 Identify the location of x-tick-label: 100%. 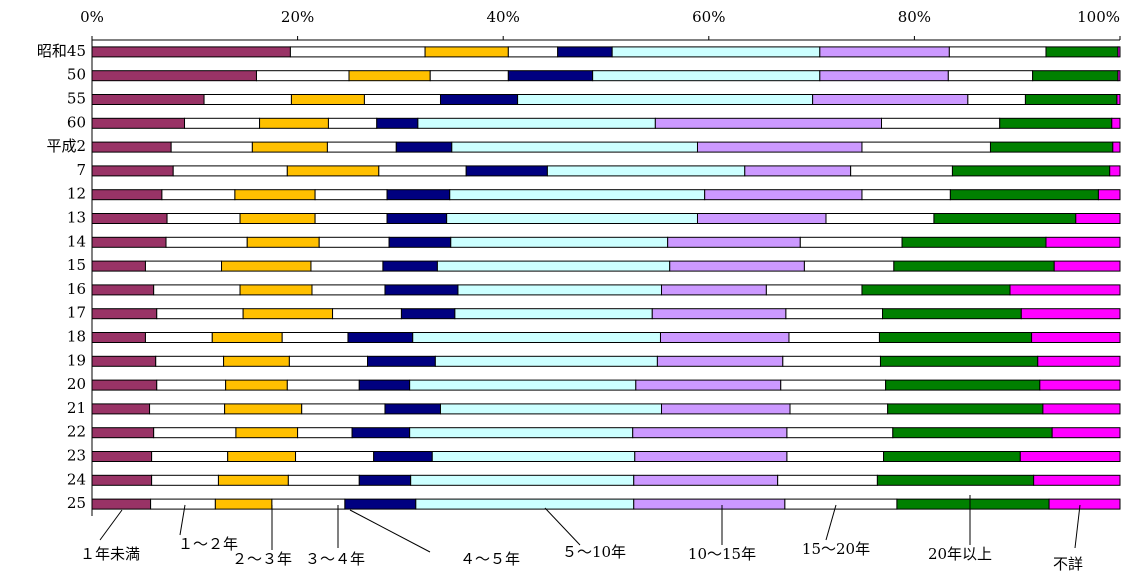
(1098, 17).